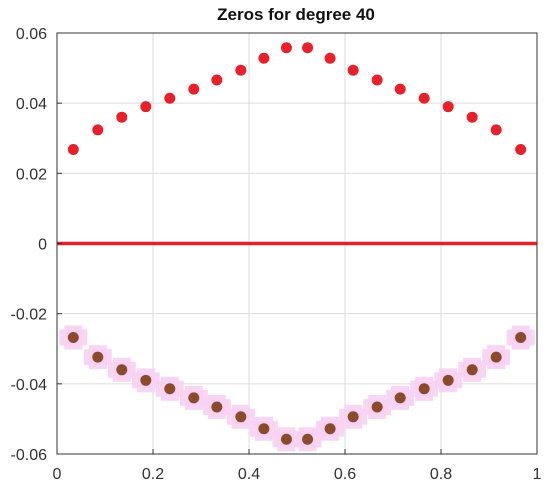 The height and width of the screenshot is (495, 550). What do you see at coordinates (29, 315) in the screenshot?
I see `y-tick-label: -0.02` at bounding box center [29, 315].